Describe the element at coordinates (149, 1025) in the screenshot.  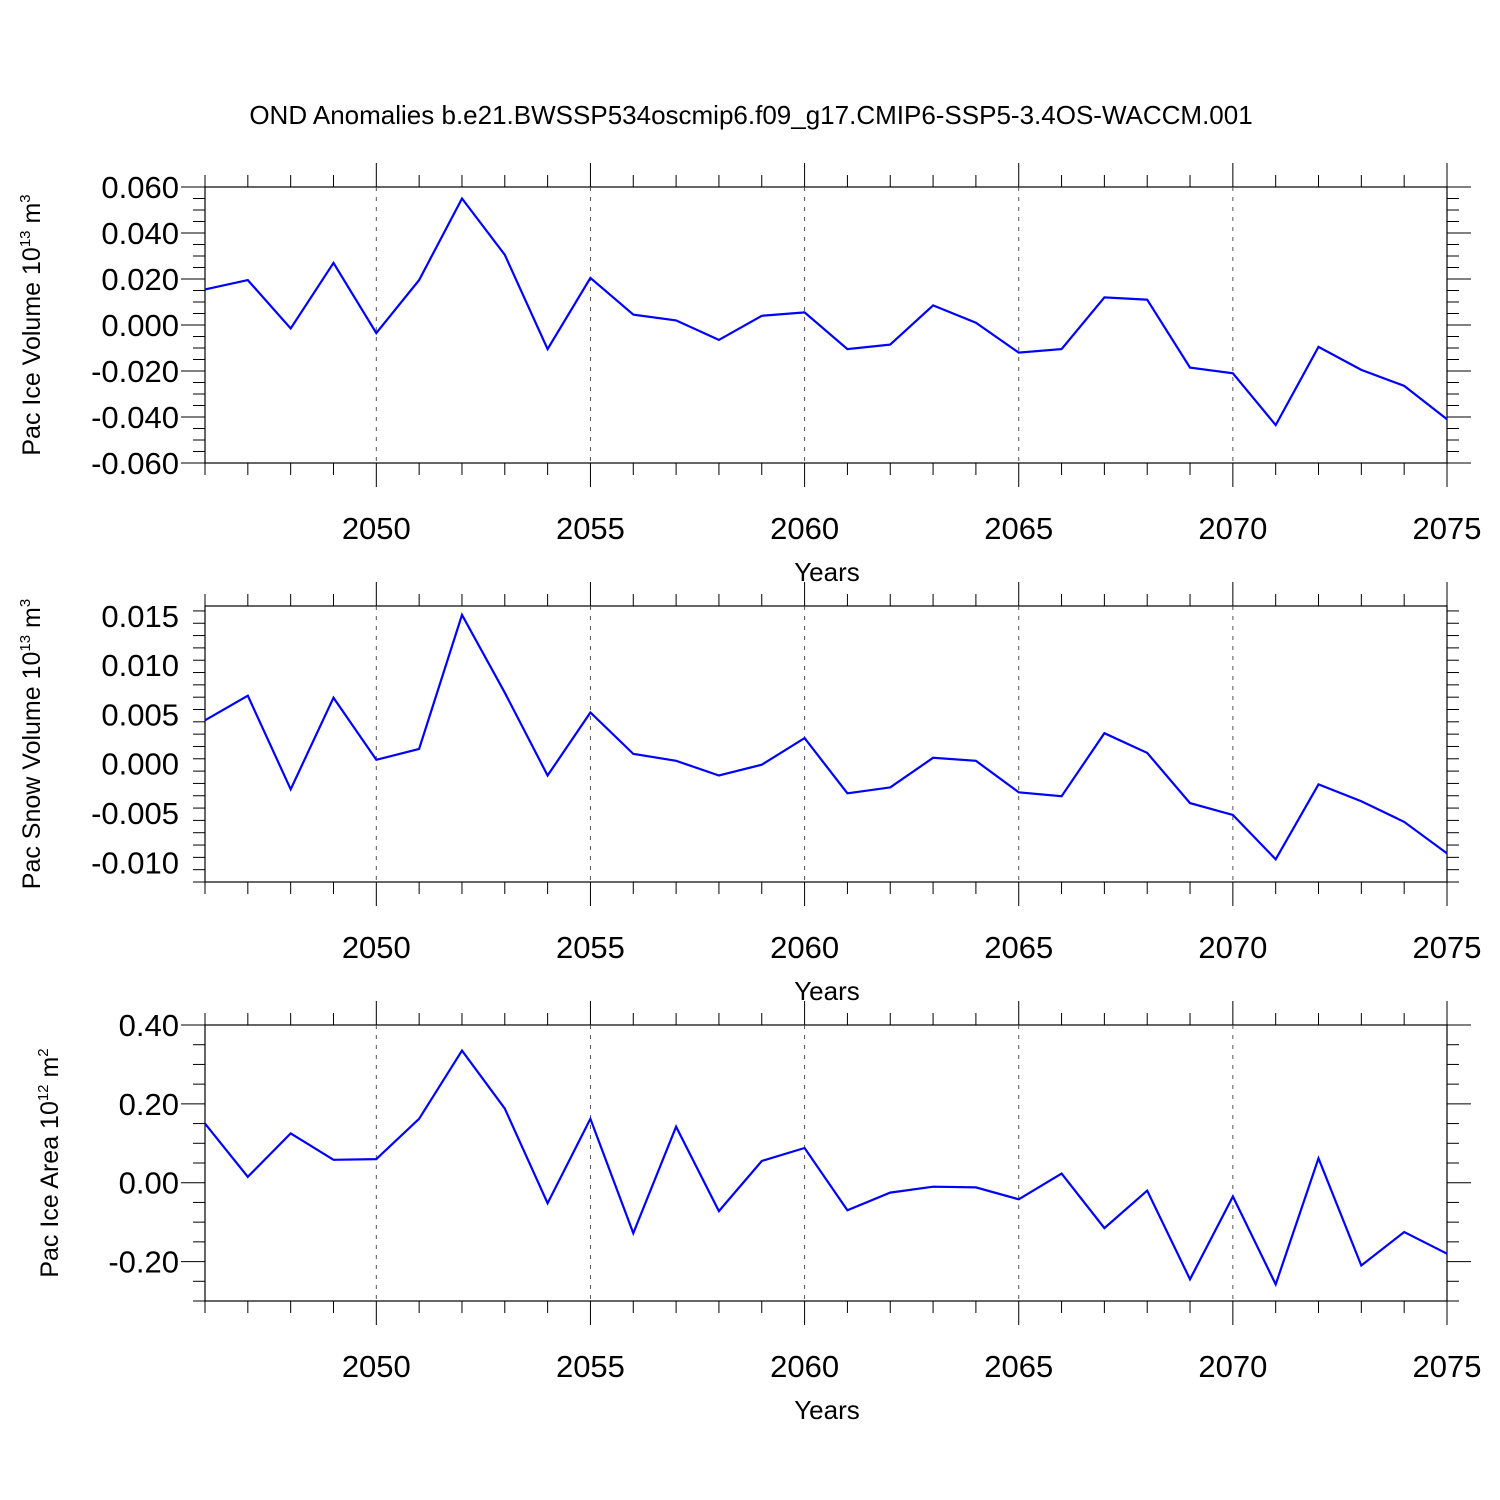
I see `y-tick-label: 0.40` at that location.